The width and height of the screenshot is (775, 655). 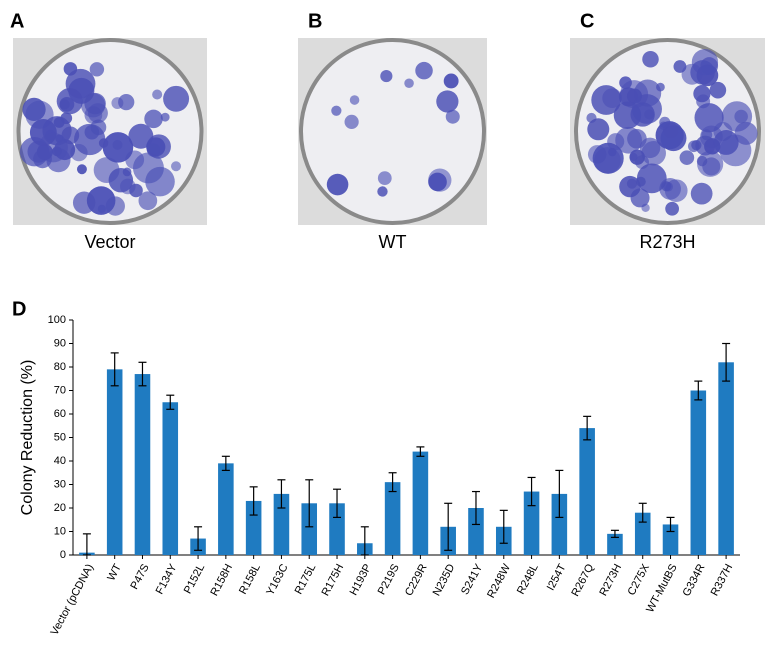 What do you see at coordinates (27, 438) in the screenshot?
I see `y-axis-label: Colony Reduction (%)` at bounding box center [27, 438].